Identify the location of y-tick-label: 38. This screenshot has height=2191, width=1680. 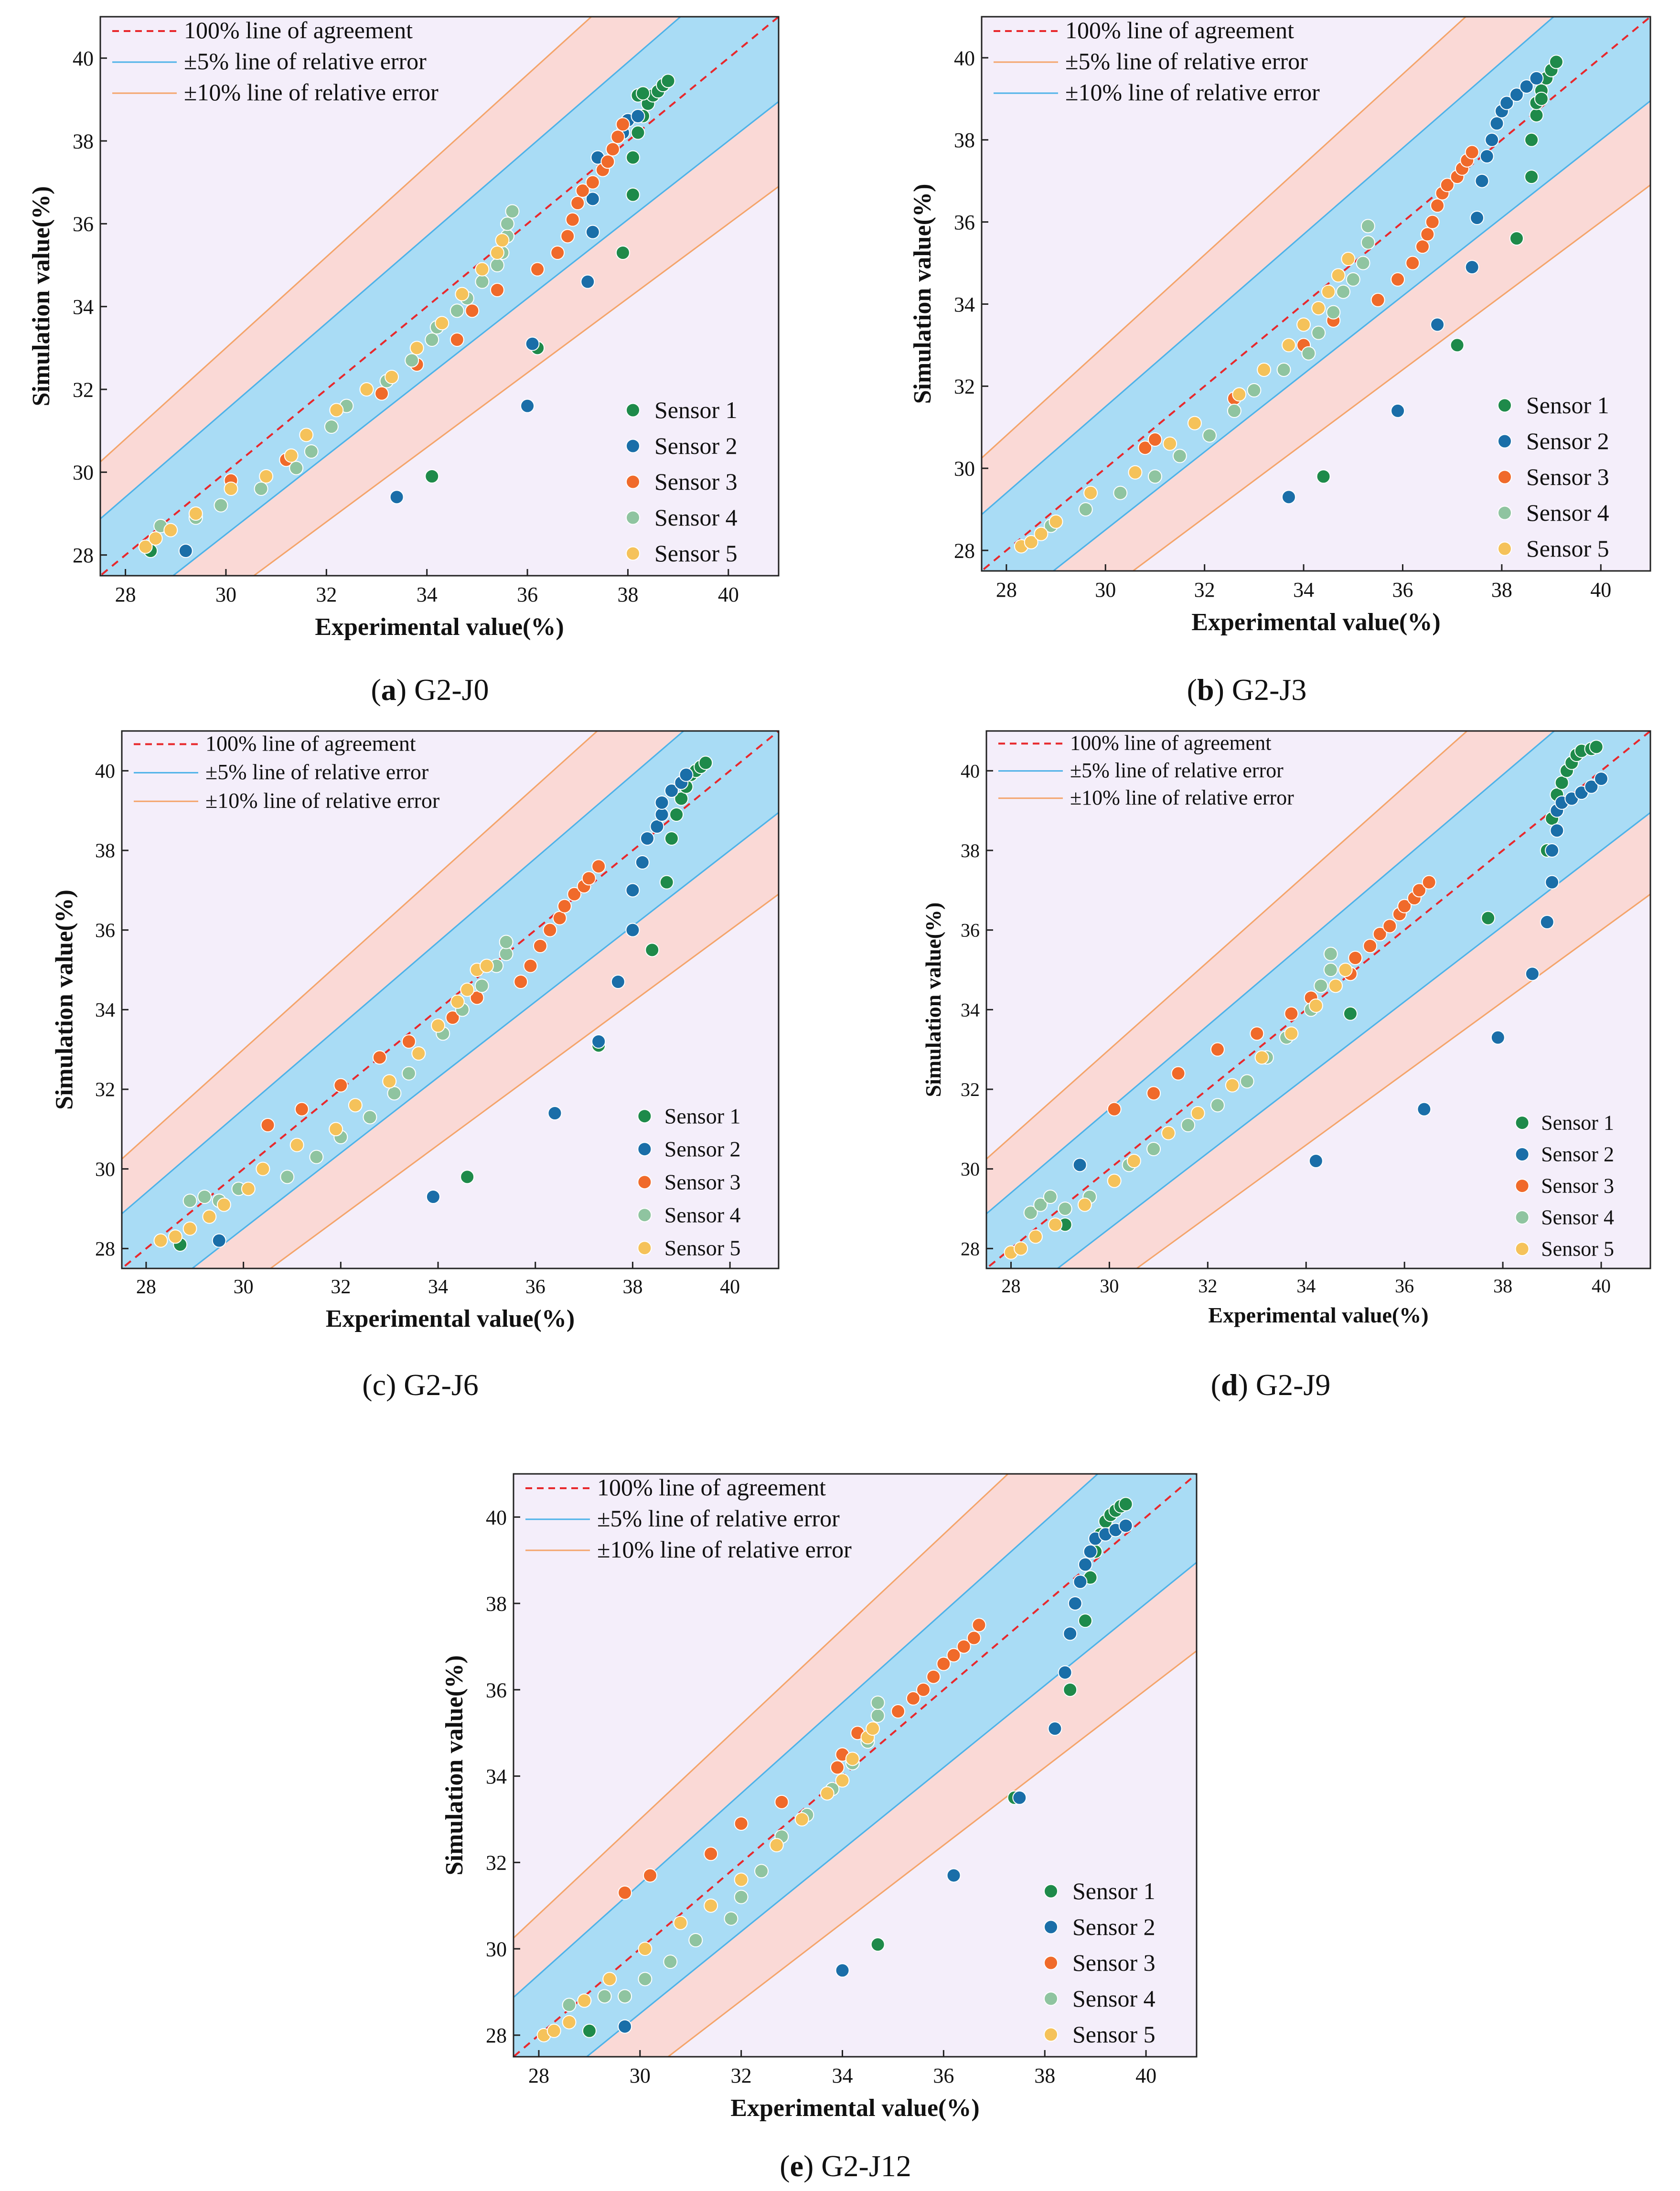
(970, 850).